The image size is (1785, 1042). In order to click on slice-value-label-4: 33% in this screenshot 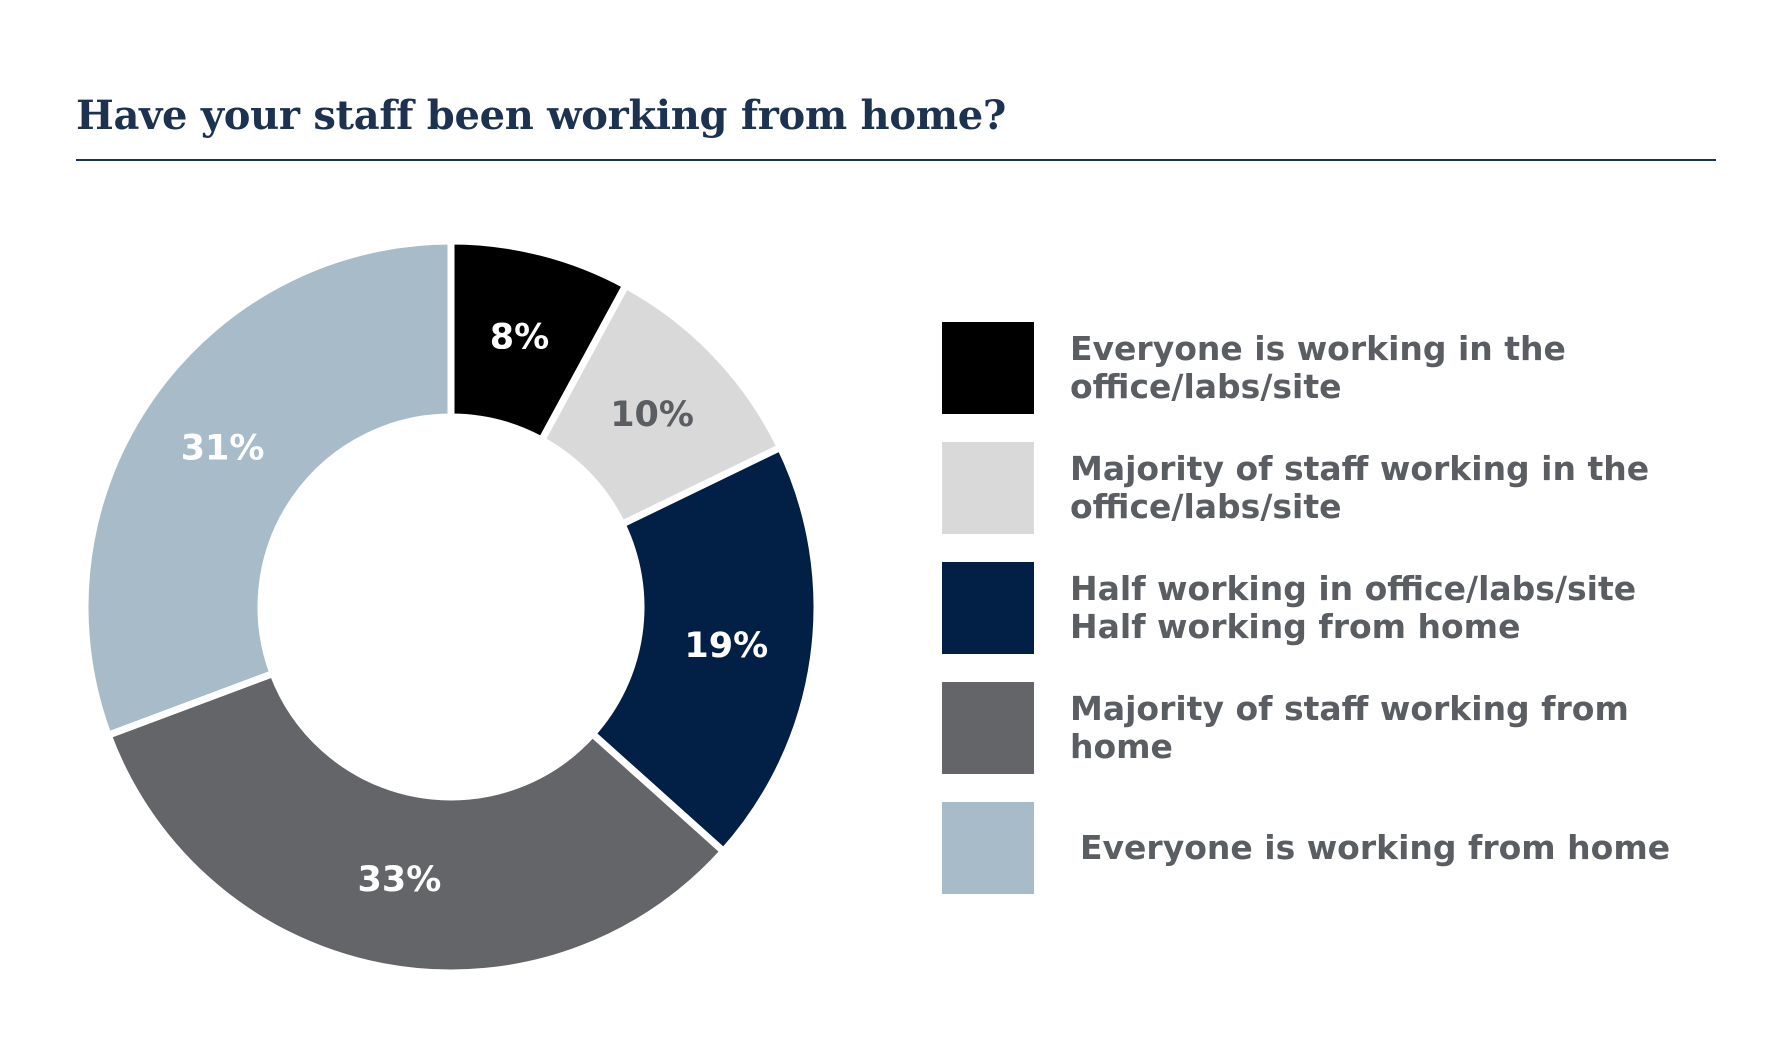, I will do `click(400, 880)`.